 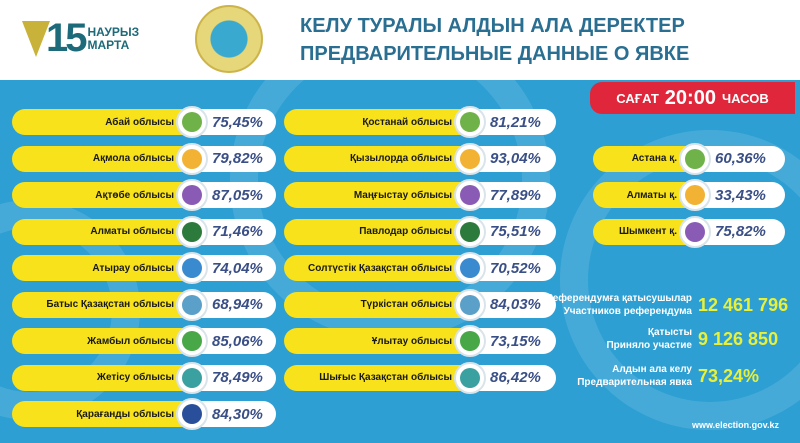 What do you see at coordinates (644, 195) in the screenshot?
I see `region-name: Алматы қ.` at bounding box center [644, 195].